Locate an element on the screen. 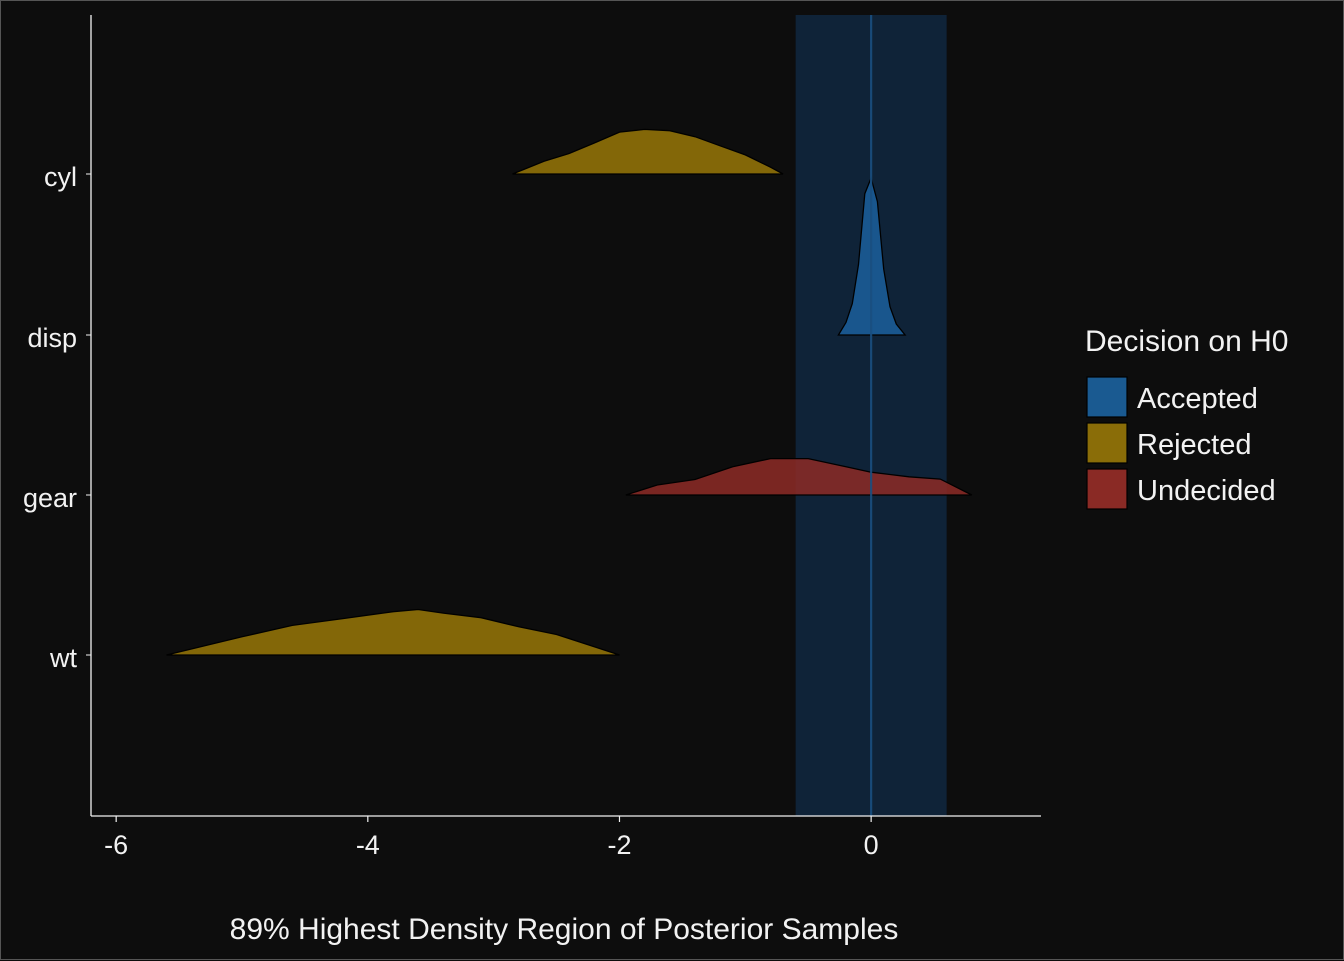 This screenshot has height=961, width=1344. legend-label-rejected: Rejected is located at coordinates (1194, 445).